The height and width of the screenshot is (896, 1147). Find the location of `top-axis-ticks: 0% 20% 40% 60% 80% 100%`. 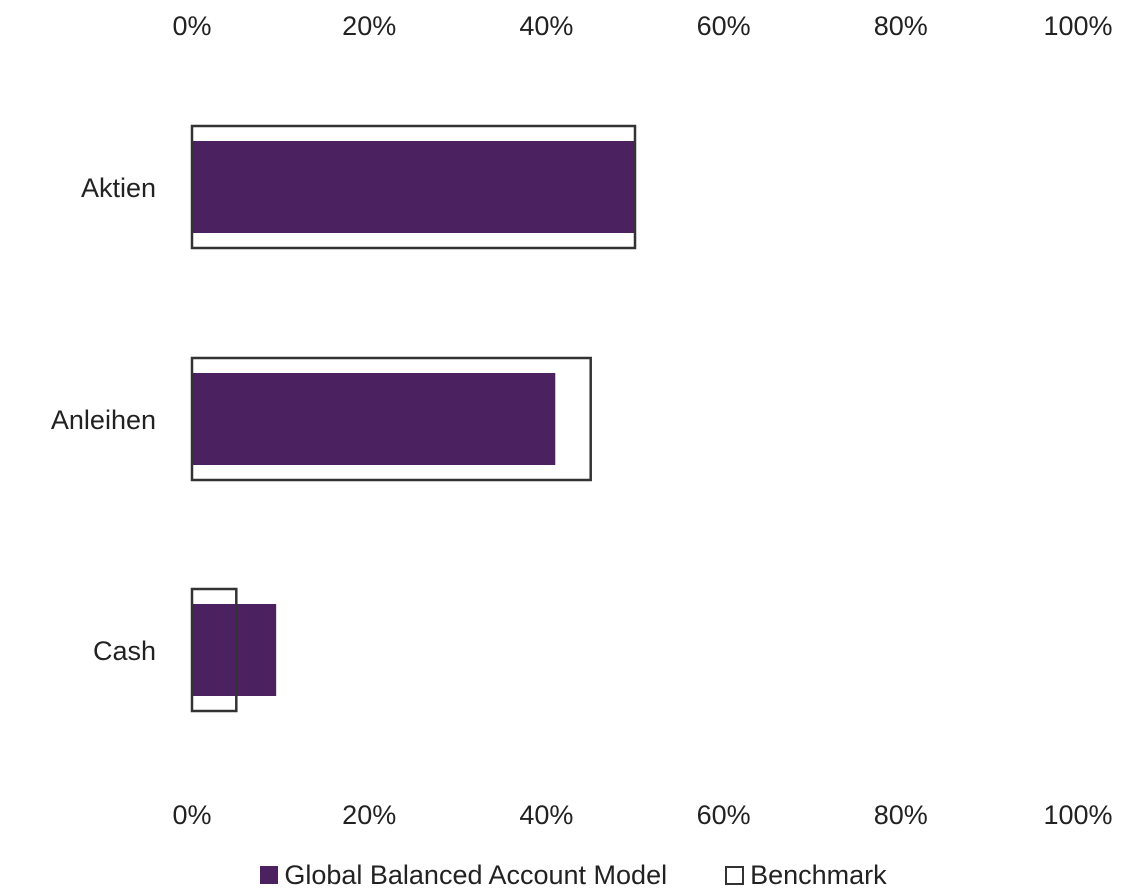

top-axis-ticks: 0% 20% 40% 60% 80% 100% is located at coordinates (642, 26).